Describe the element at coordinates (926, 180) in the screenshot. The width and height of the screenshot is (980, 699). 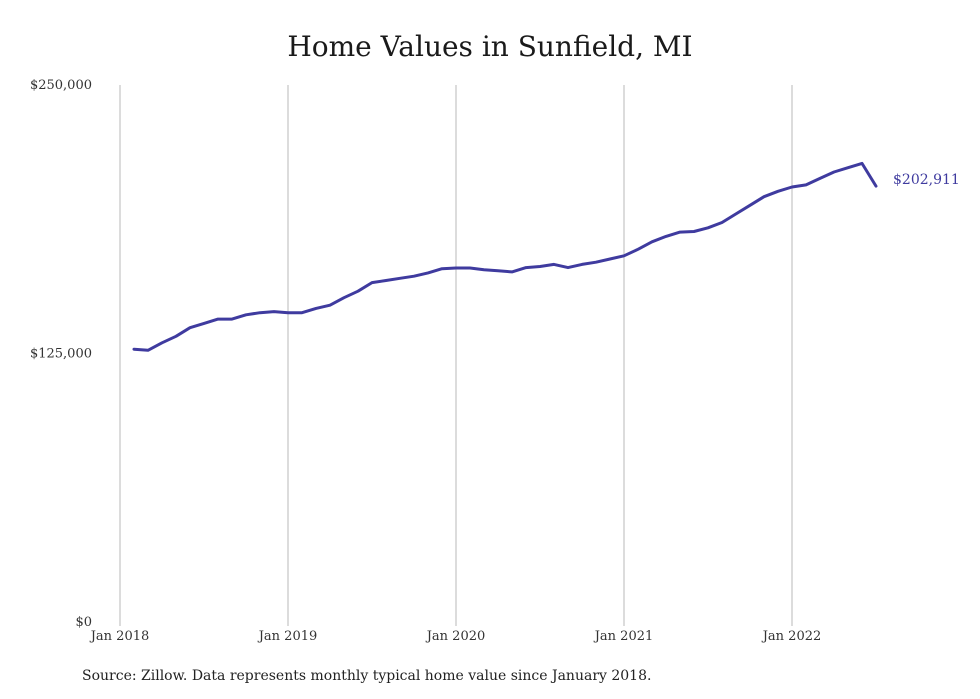
I see `end-value-label: $202,911` at that location.